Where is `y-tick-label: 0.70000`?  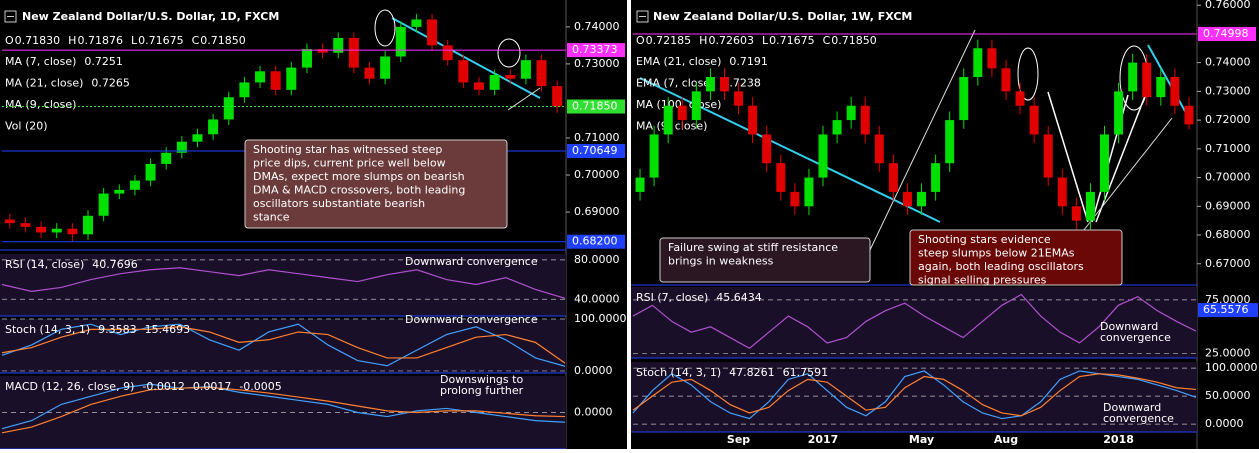 y-tick-label: 0.70000 is located at coordinates (1228, 177).